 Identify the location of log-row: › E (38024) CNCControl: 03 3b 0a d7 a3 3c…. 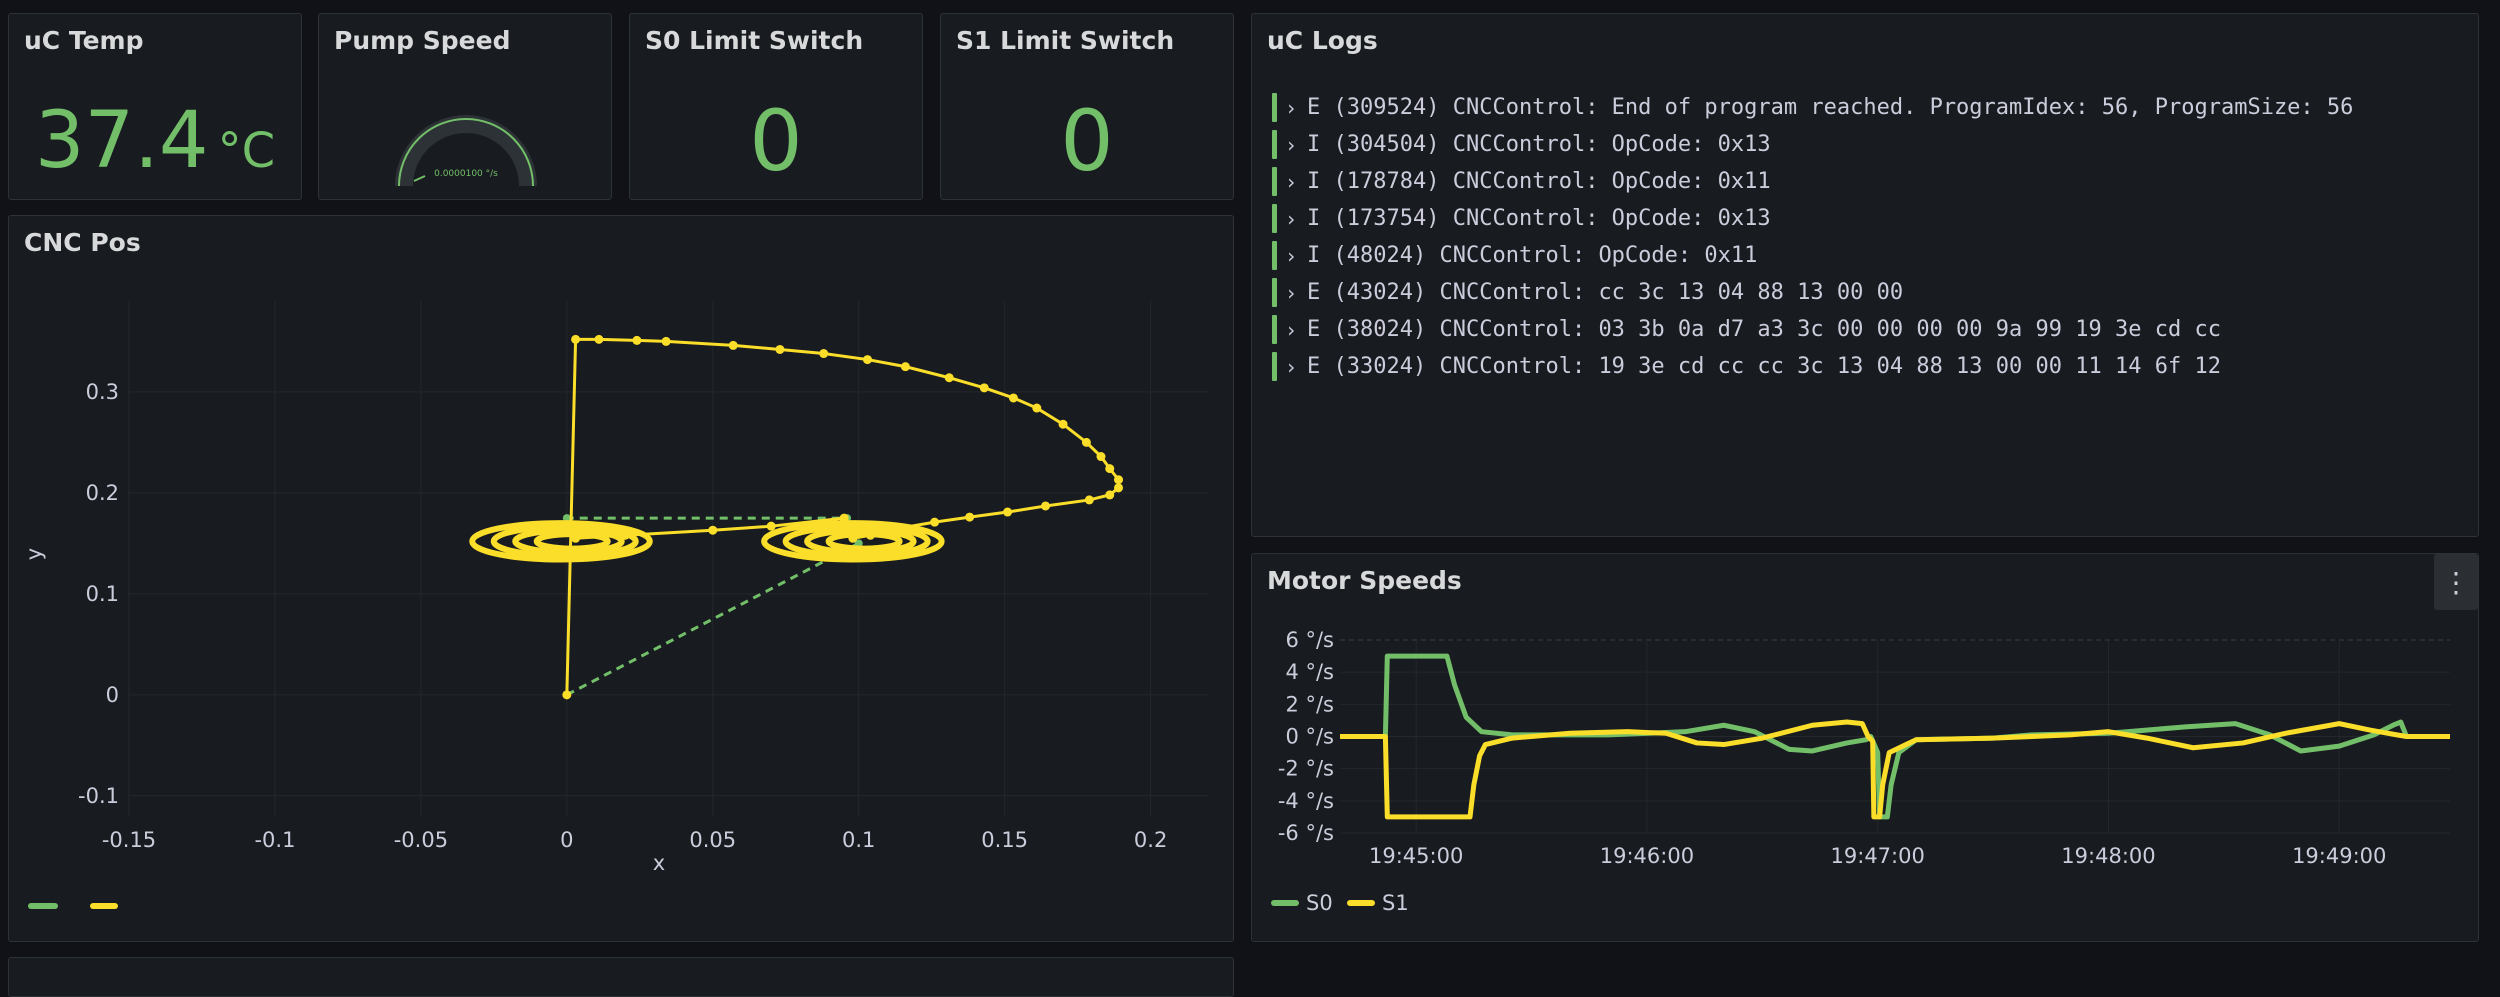
(1865, 329).